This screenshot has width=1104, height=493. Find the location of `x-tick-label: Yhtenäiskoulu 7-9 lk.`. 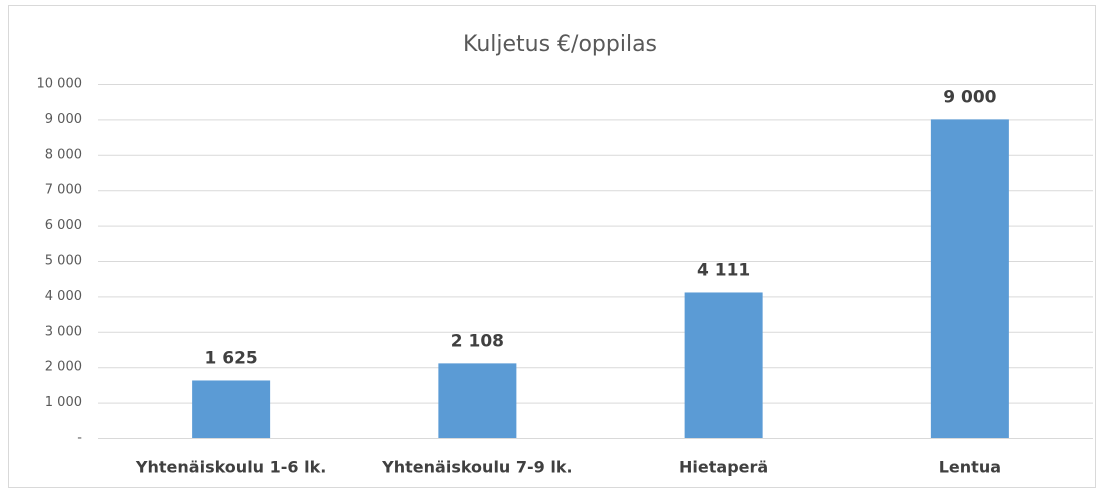

x-tick-label: Yhtenäiskoulu 7-9 lk. is located at coordinates (476, 467).